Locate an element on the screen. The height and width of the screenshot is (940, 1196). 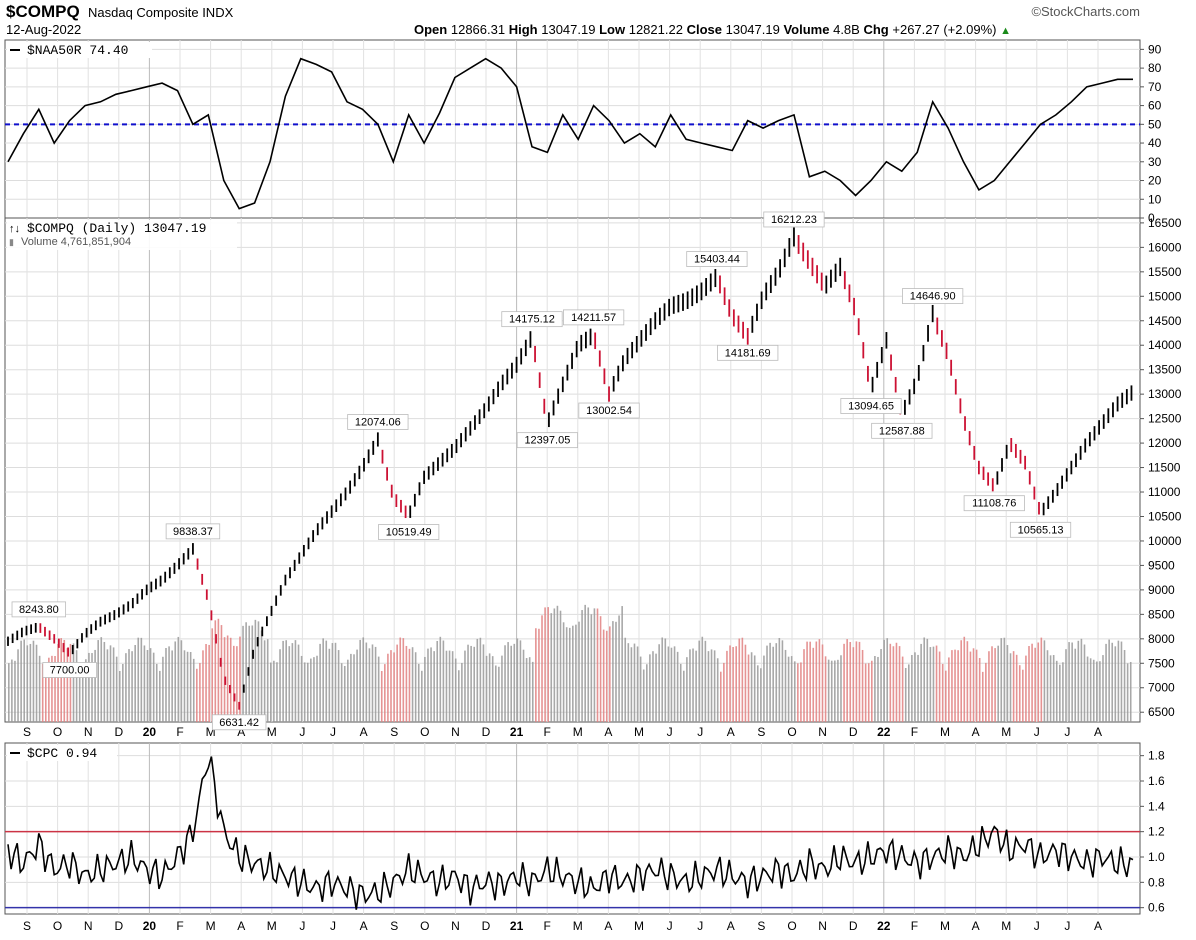
annotation-label: 10519.49 is located at coordinates (409, 533).